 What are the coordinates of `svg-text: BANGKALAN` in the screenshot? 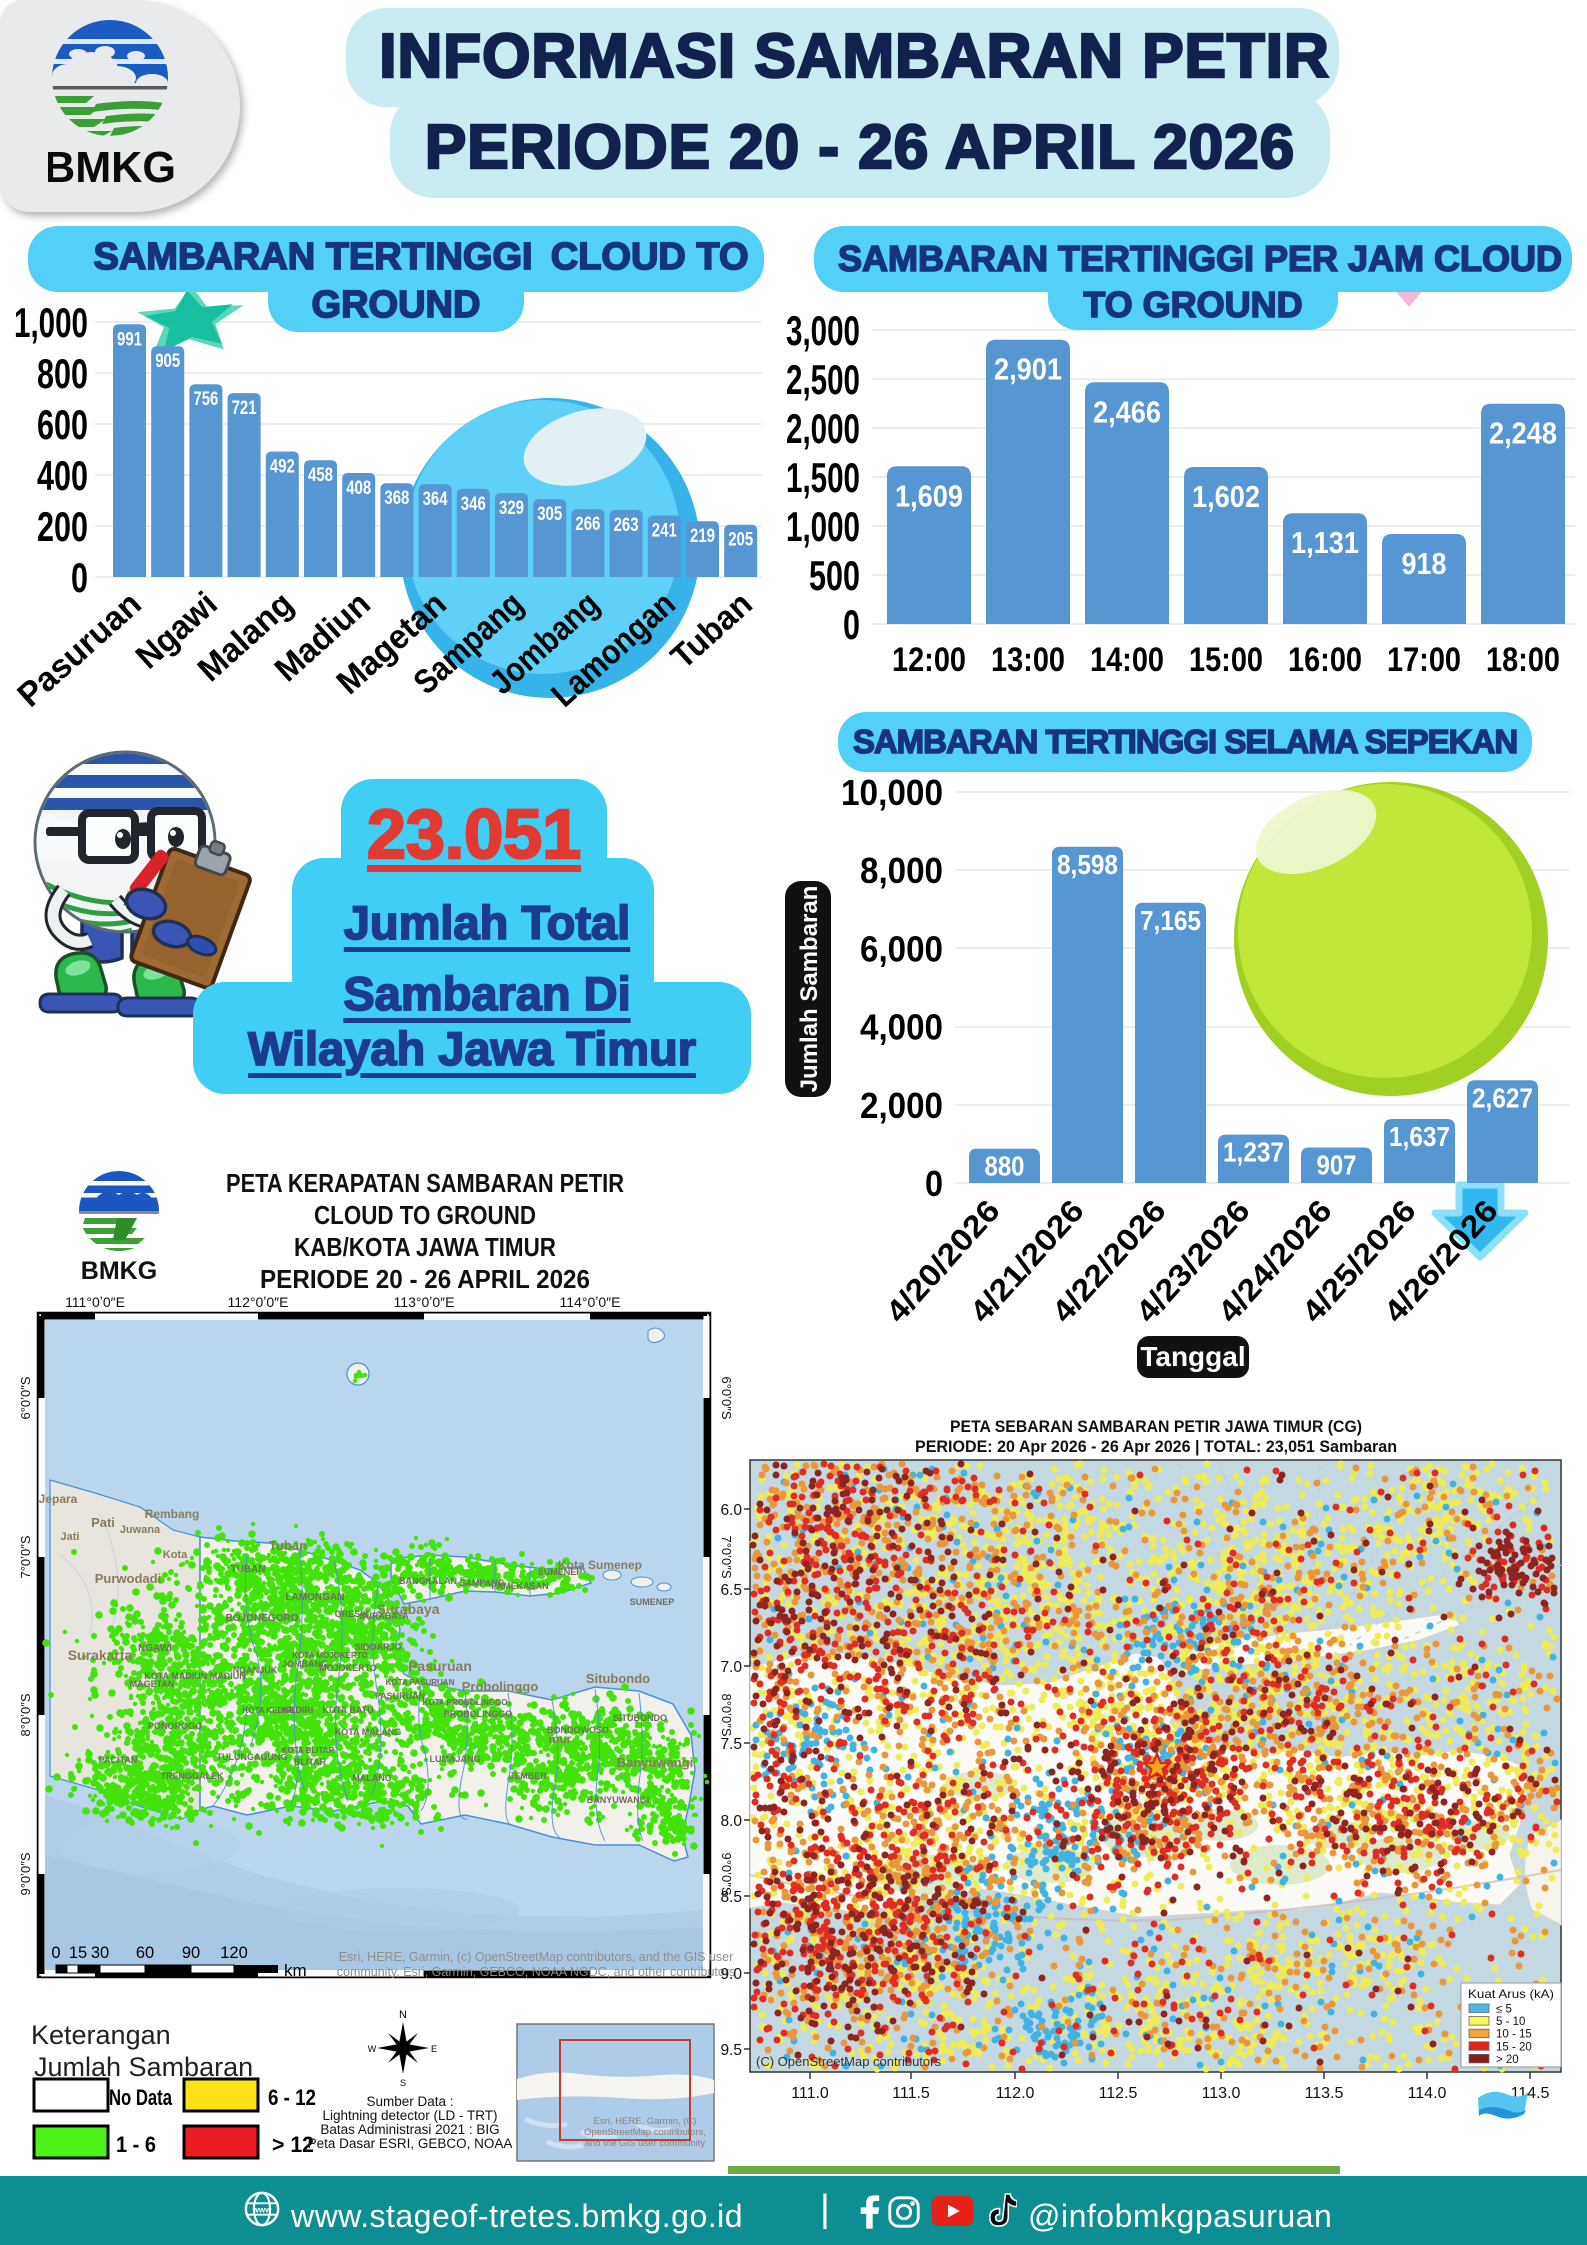 It's located at (428, 1581).